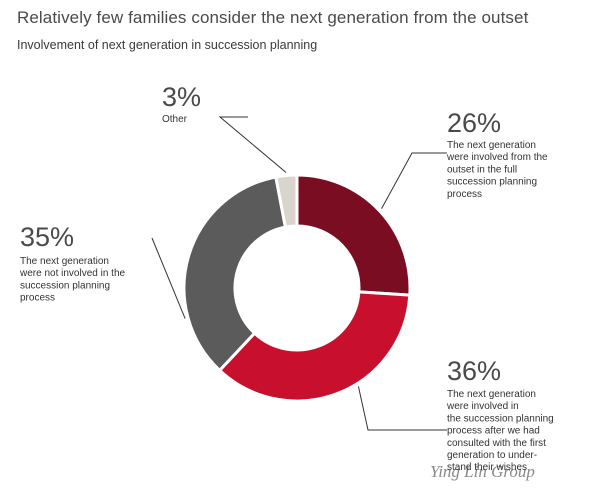 The width and height of the screenshot is (590, 503). Describe the element at coordinates (482, 169) in the screenshot. I see `slice-description-line: outset in the full` at that location.